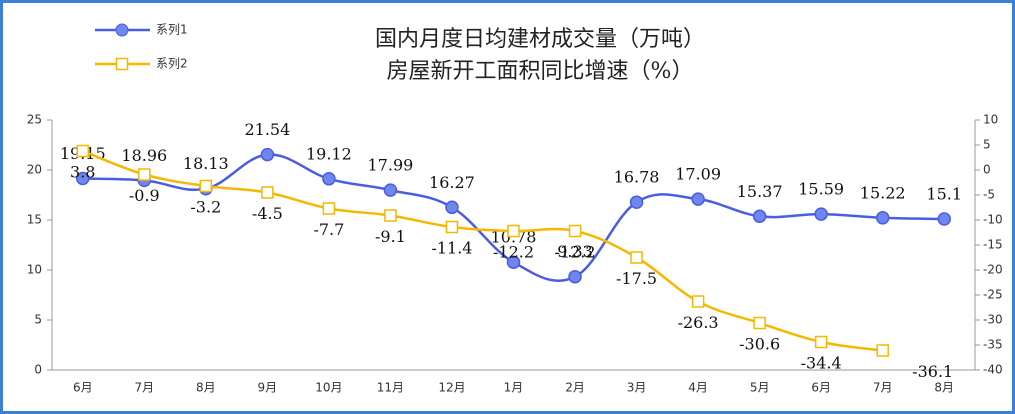 The width and height of the screenshot is (1015, 414). I want to click on x-tick-label: 1月, so click(514, 388).